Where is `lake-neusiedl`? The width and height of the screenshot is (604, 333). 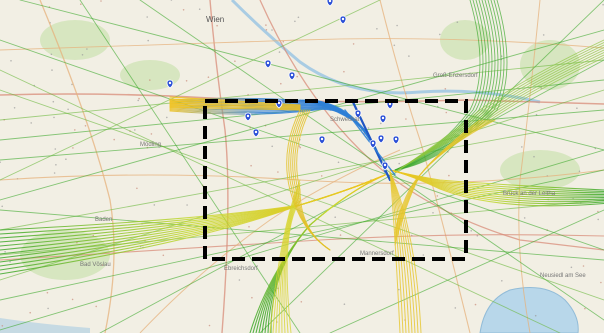 lake-neusiedl is located at coordinates (529, 310).